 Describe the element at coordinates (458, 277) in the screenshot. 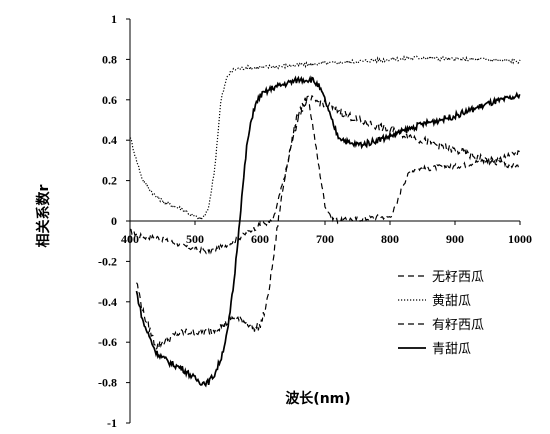

I see `legend-label: 无籽西瓜` at that location.